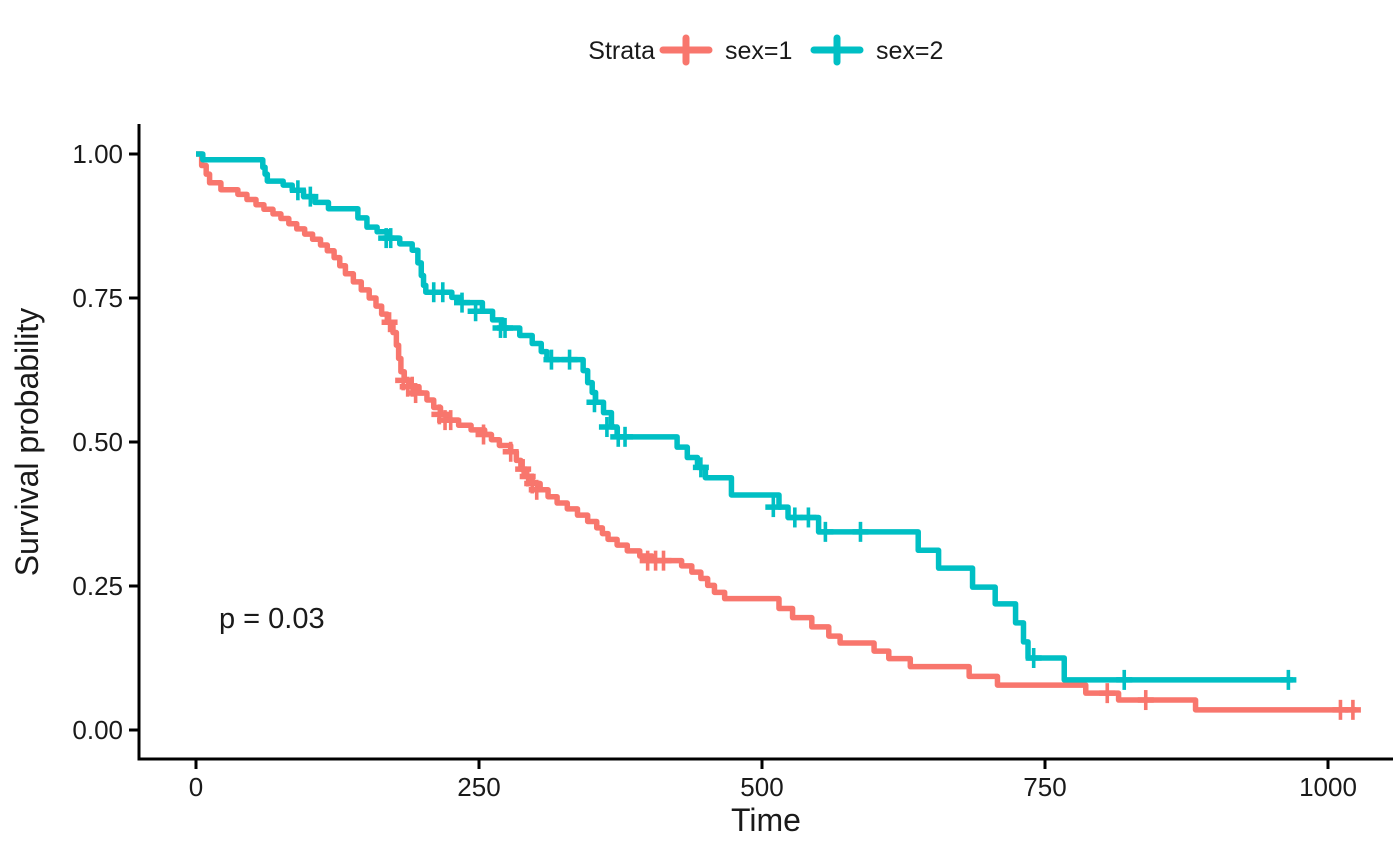 Image resolution: width=1400 pixels, height=866 pixels. Describe the element at coordinates (837, 50) in the screenshot. I see `legend-key-sex2-plus-icon` at that location.